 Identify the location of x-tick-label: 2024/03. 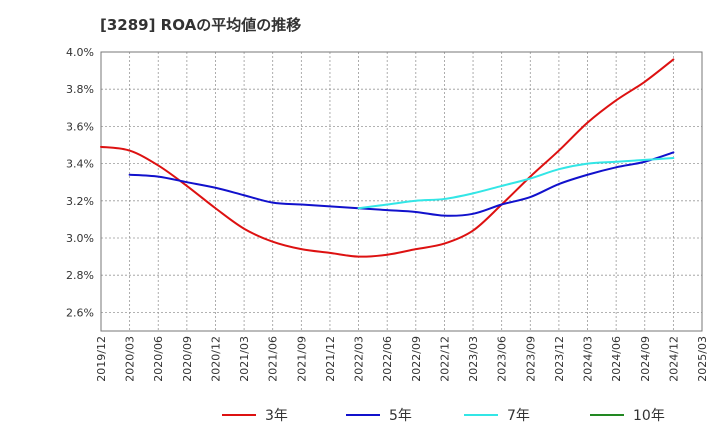
(588, 359).